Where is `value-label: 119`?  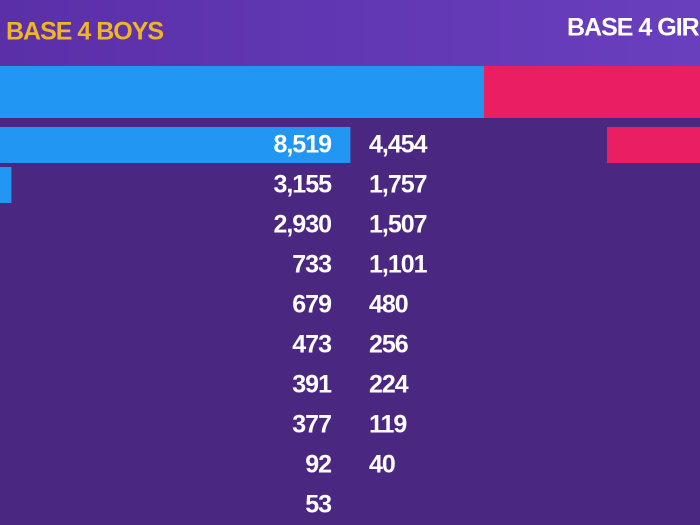
value-label: 119 is located at coordinates (387, 425).